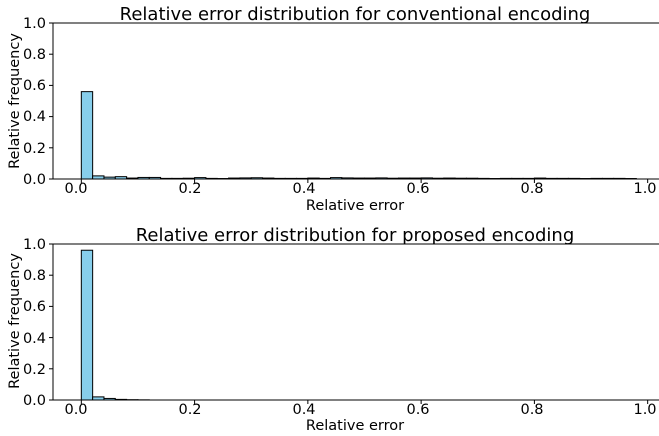 The height and width of the screenshot is (436, 659). Describe the element at coordinates (115, 325) in the screenshot. I see `bars` at that location.